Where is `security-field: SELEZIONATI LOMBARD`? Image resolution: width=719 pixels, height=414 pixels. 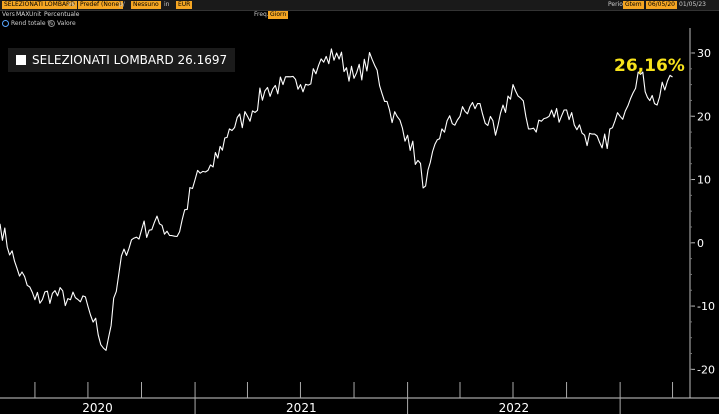
security-field: SELEZIONATI LOMBARD is located at coordinates (39, 5).